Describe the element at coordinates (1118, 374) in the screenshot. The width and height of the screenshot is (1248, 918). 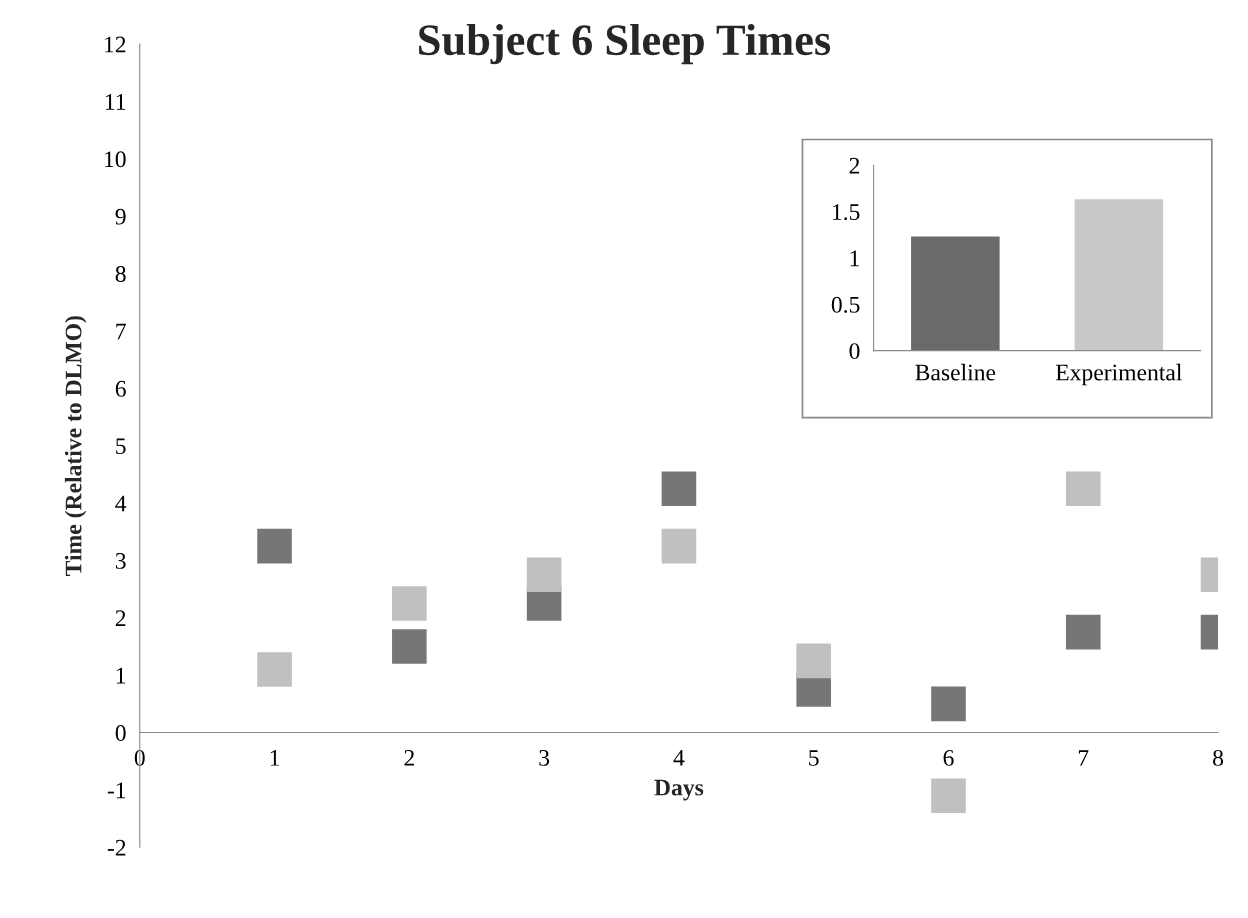
I see `x-tick-label: Experimental` at that location.